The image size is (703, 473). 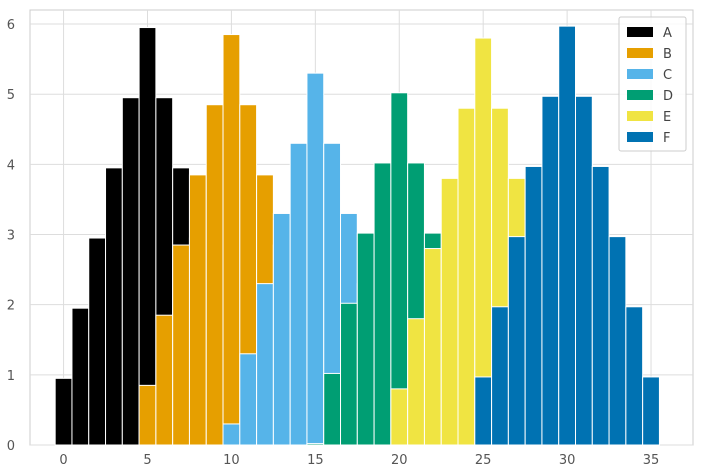 What do you see at coordinates (667, 75) in the screenshot?
I see `legend-label-c: C` at bounding box center [667, 75].